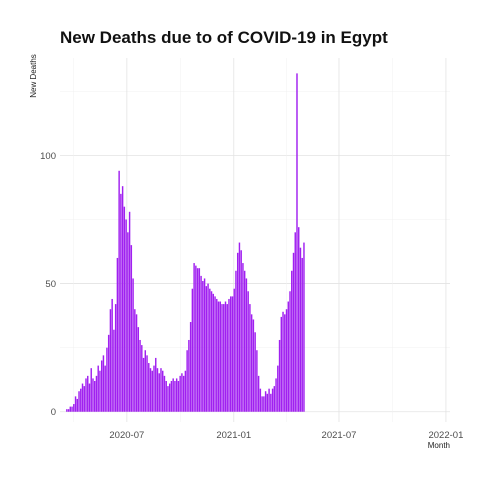 The height and width of the screenshot is (485, 480). I want to click on x-tick-label: 2020-07, so click(126, 435).